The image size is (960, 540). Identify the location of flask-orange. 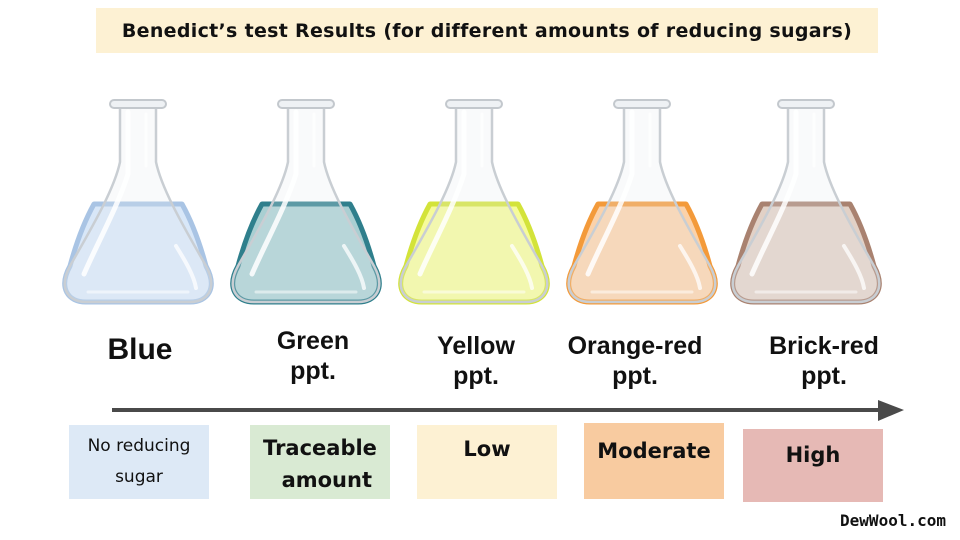
(642, 203).